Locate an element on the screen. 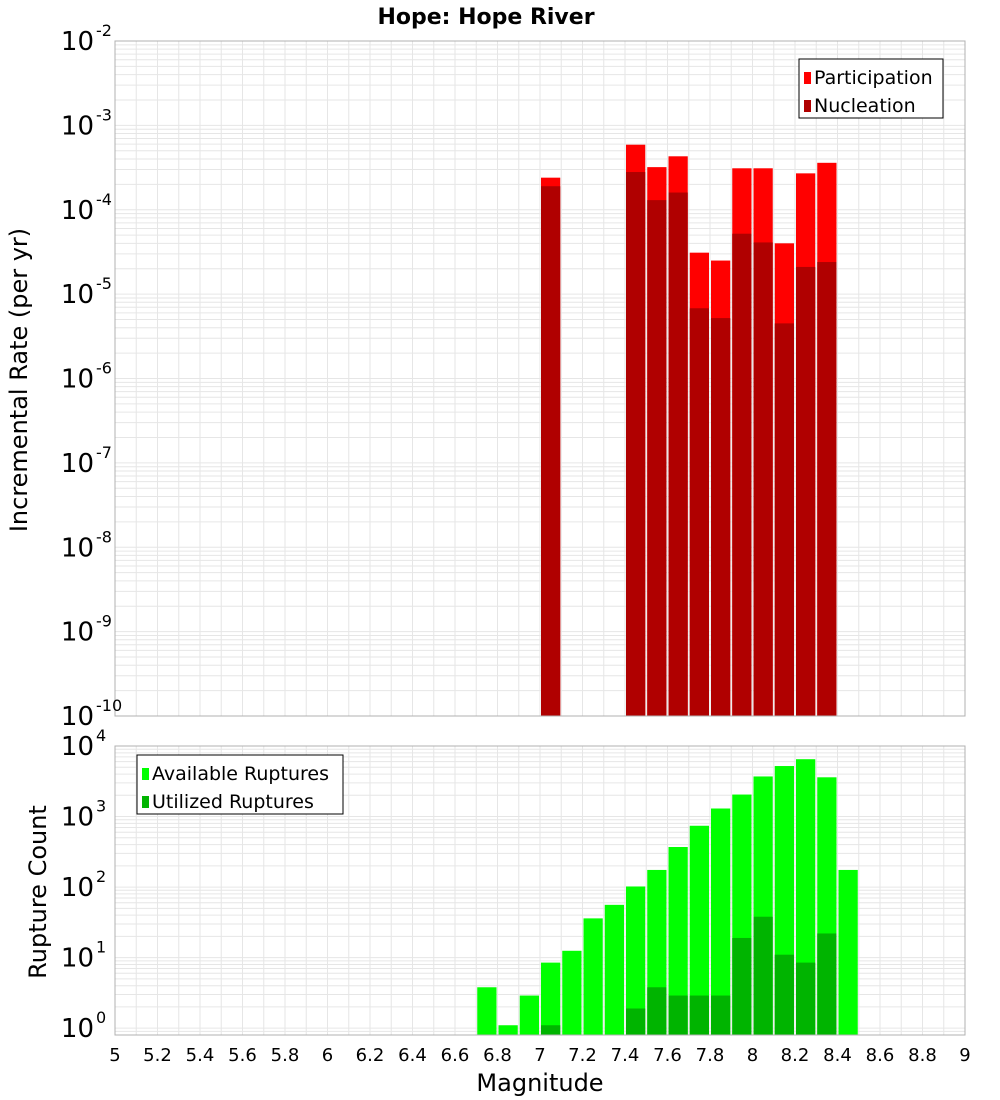  x-tick-label: 5.8 is located at coordinates (285, 1055).